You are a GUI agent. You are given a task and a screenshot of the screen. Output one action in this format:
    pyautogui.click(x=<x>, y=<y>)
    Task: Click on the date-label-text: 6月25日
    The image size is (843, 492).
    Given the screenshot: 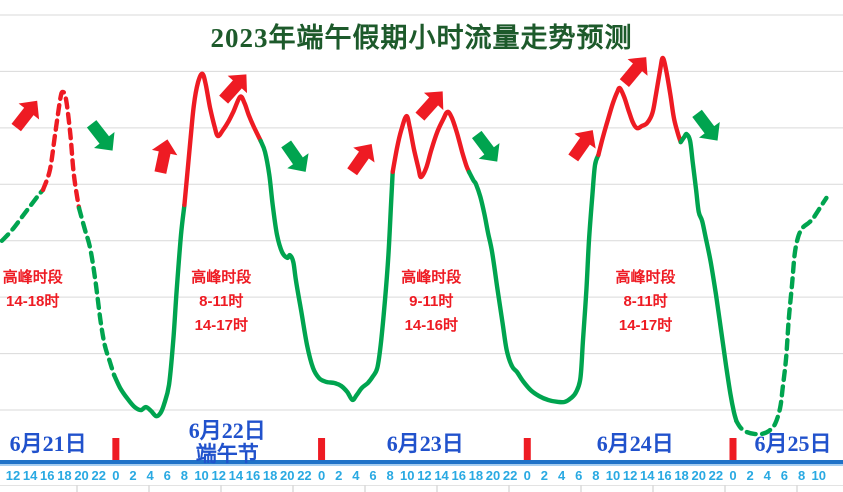 What is the action you would take?
    pyautogui.click(x=793, y=443)
    